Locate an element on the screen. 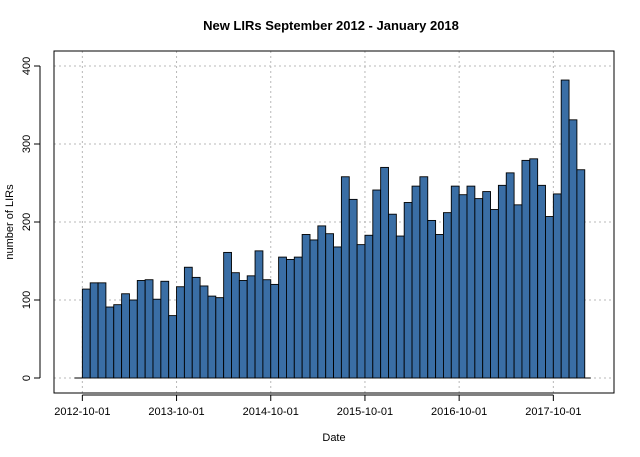  x-tick-label: 2014-10-01 is located at coordinates (271, 412).